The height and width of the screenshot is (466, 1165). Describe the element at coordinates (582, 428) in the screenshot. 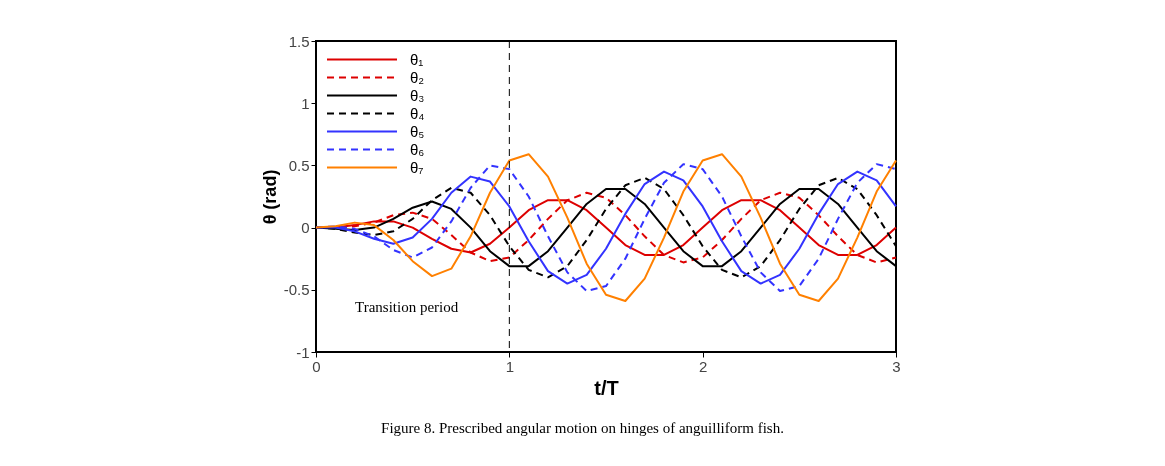

I see `caption: Figure 8. Prescribed angular motion on hinges of anguilliform fish.` at that location.